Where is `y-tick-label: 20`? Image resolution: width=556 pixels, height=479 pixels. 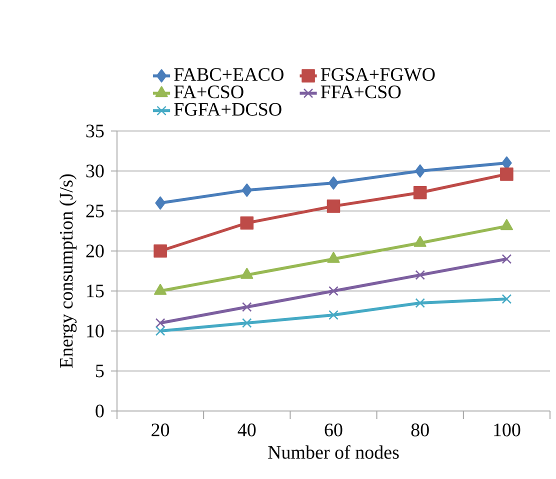 y-tick-label: 20 is located at coordinates (95, 251).